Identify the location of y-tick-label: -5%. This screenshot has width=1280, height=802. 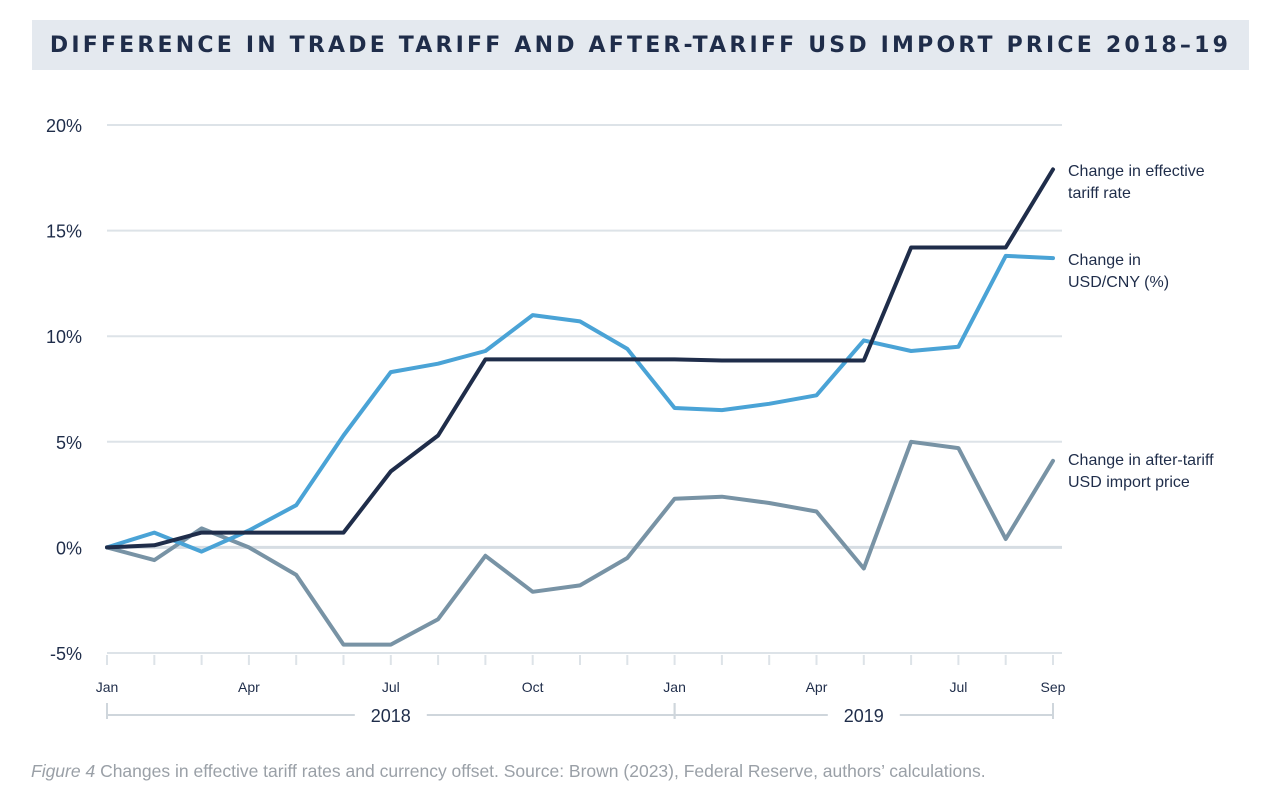
(66, 654).